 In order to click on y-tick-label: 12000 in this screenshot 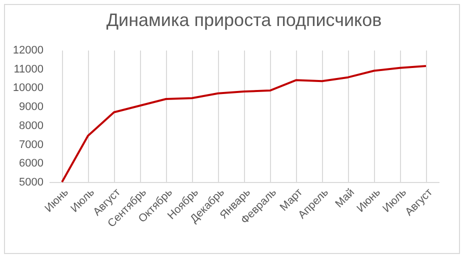, I will do `click(28, 50)`.